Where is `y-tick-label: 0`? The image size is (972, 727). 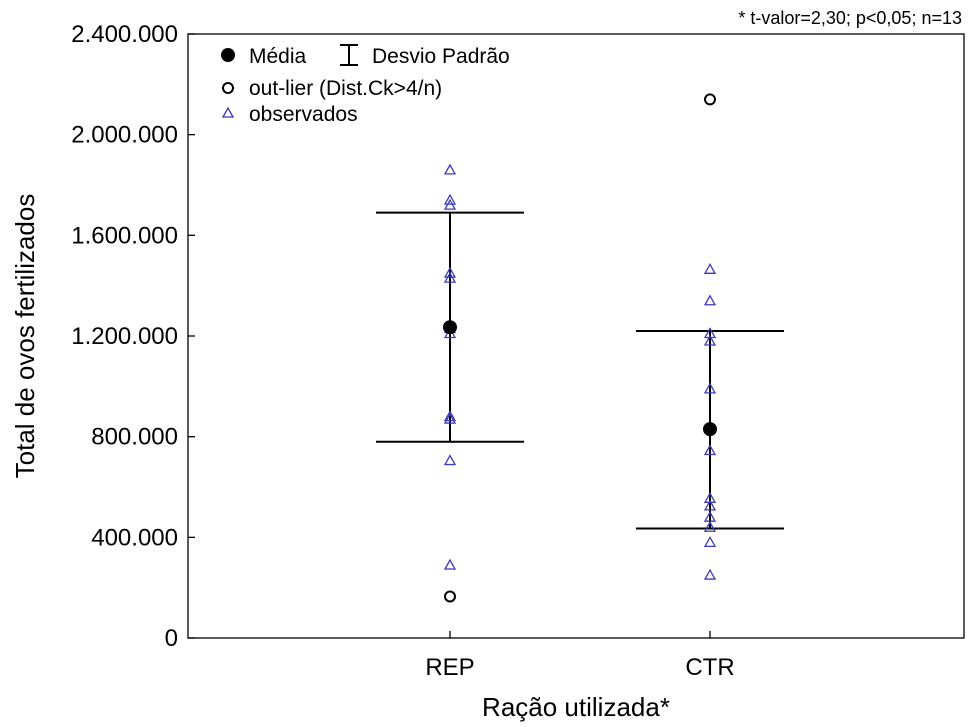 y-tick-label: 0 is located at coordinates (171, 638).